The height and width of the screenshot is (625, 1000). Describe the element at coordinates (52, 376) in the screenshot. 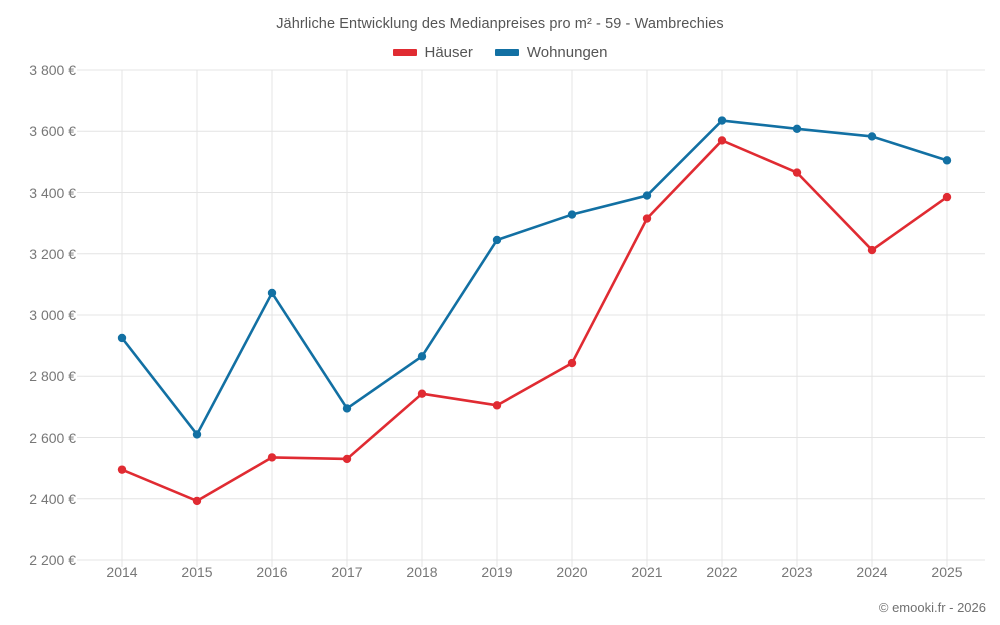

I see `y-axis-tick-label: 2 800 €` at that location.